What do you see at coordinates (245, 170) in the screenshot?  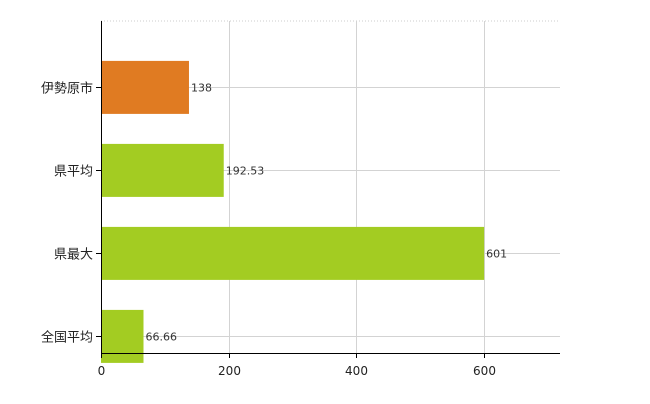 I see `bar-value-label: 192.53` at bounding box center [245, 170].